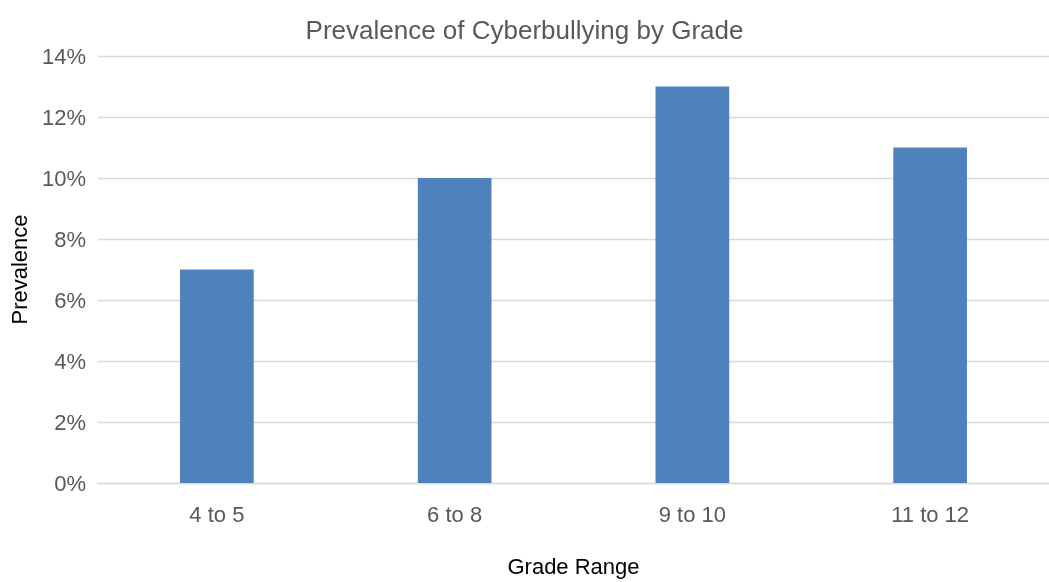 This screenshot has height=582, width=1049. What do you see at coordinates (70, 483) in the screenshot?
I see `y-tick-label: 0%` at bounding box center [70, 483].